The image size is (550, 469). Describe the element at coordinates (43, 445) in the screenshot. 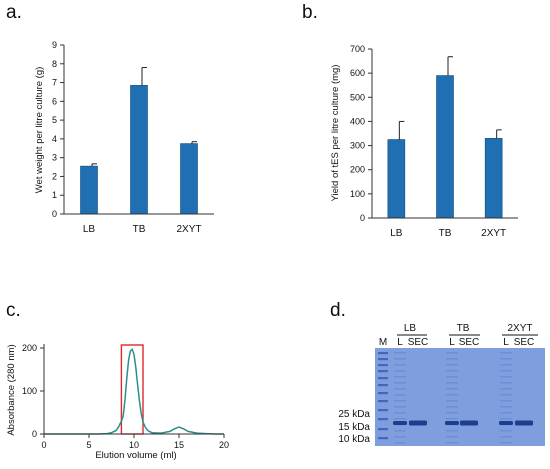

I see `x-tick-label: 0` at that location.